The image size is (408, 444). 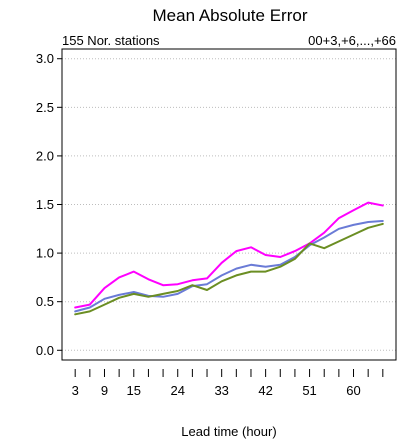 What do you see at coordinates (45, 58) in the screenshot?
I see `y-tick-label: 3.0` at bounding box center [45, 58].